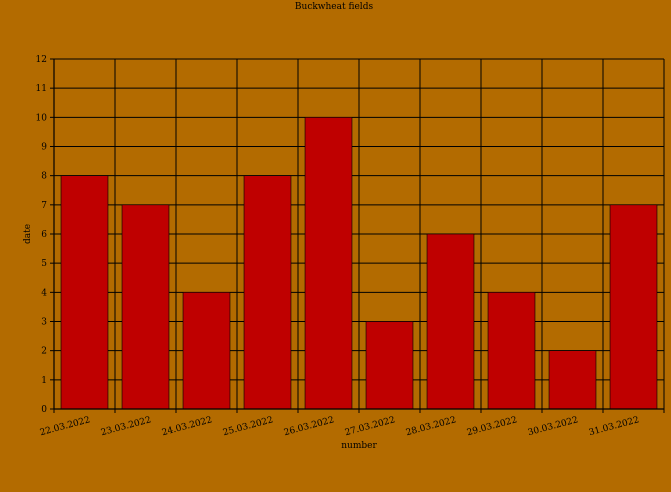 Image resolution: width=671 pixels, height=492 pixels. What do you see at coordinates (44, 177) in the screenshot?
I see `y-tick-label: 8` at bounding box center [44, 177].